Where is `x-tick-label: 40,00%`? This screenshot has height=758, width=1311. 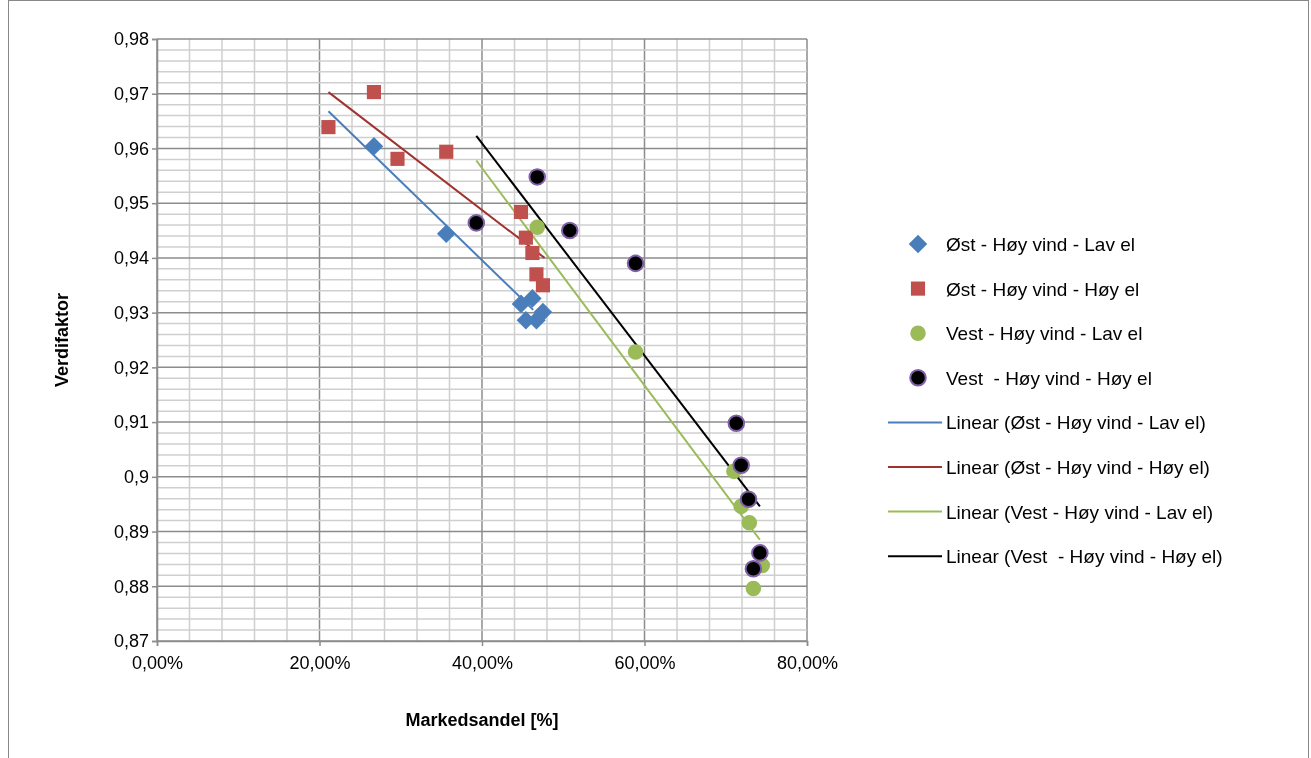 x-tick-label: 40,00% is located at coordinates (482, 662).